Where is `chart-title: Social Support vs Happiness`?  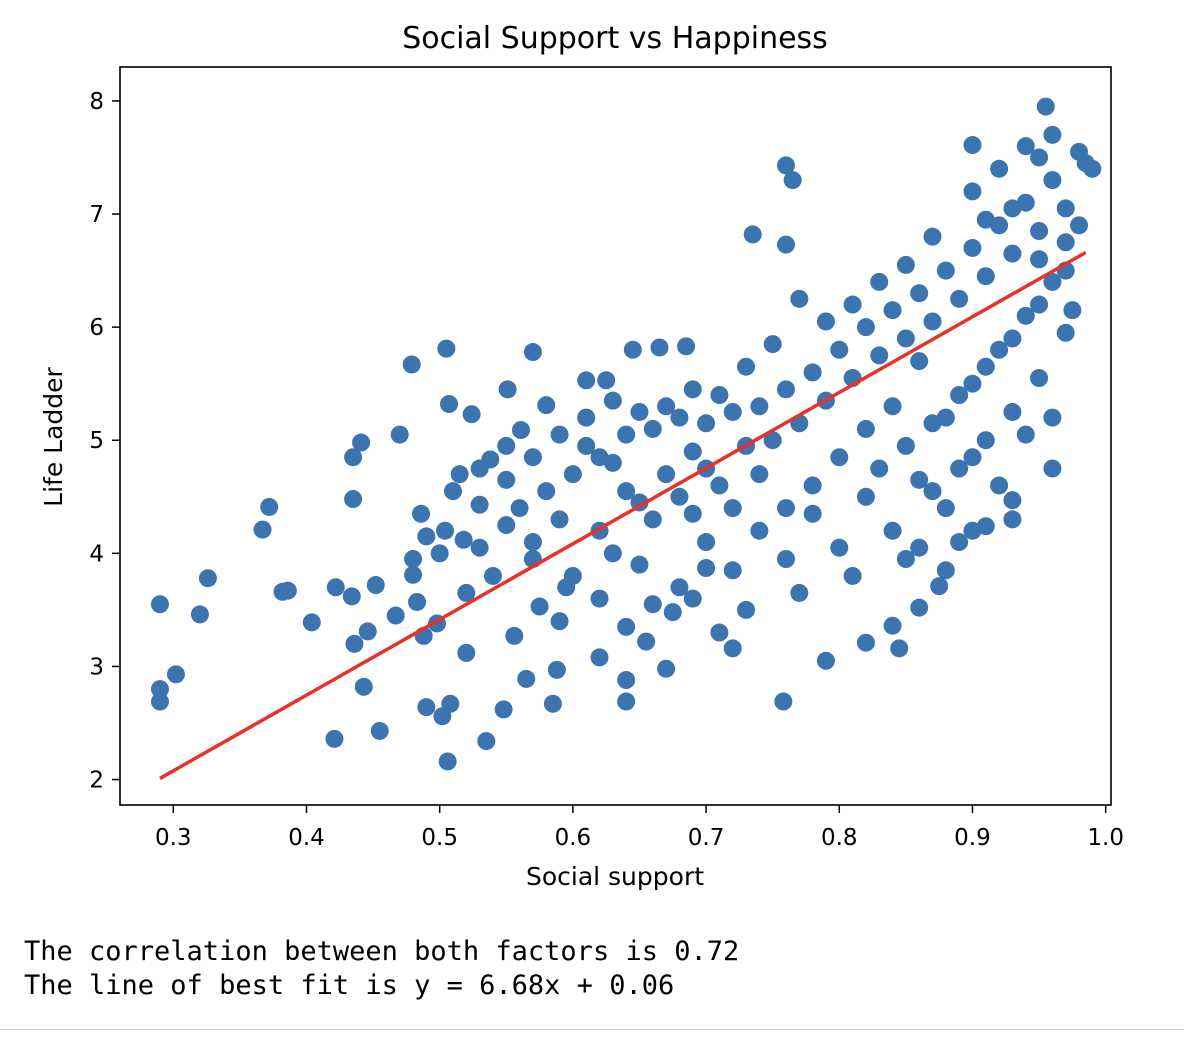
chart-title: Social Support vs Happiness is located at coordinates (615, 38).